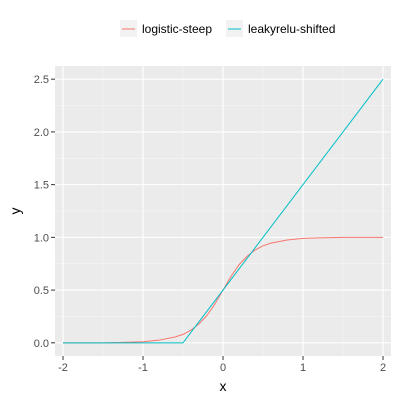 This screenshot has width=400, height=400. Describe the element at coordinates (143, 368) in the screenshot. I see `x-tick-label: -1` at that location.